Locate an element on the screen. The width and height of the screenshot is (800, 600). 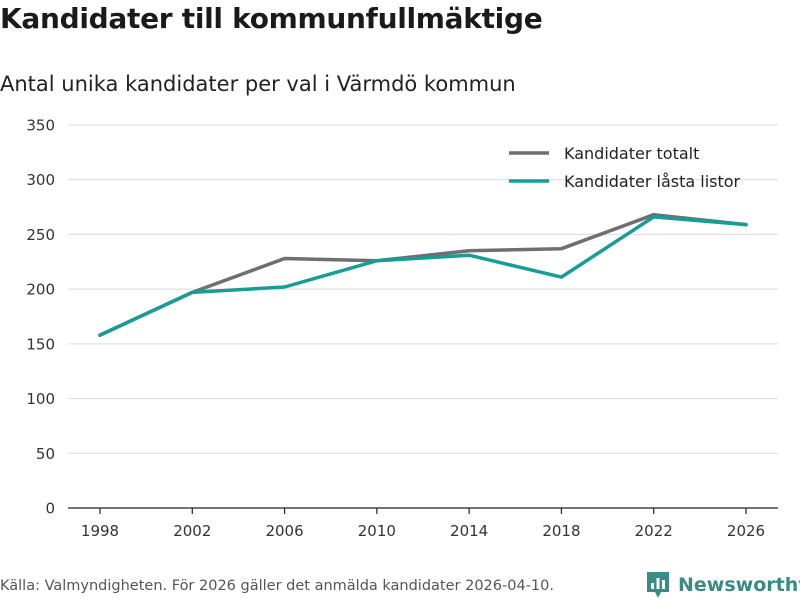
y-tick-label-0: 0 is located at coordinates (50, 509).